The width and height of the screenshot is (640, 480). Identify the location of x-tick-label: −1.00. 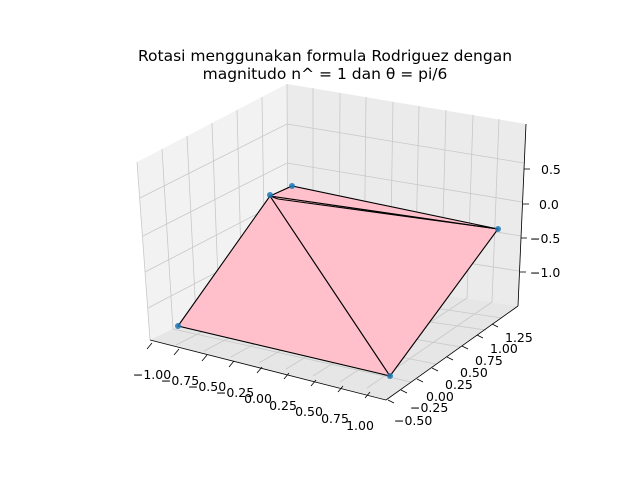
(152, 374).